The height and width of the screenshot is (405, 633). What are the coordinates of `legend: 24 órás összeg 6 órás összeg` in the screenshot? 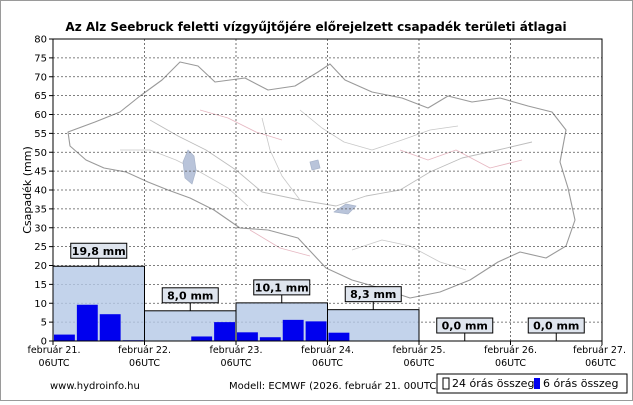 It's located at (532, 383).